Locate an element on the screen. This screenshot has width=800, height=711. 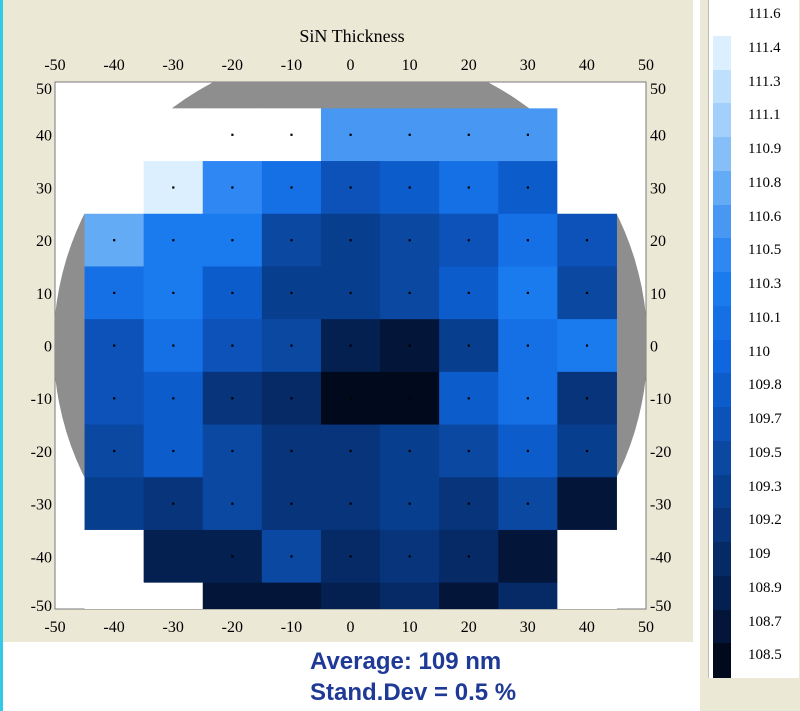
scale-label: 108.5 is located at coordinates (765, 655).